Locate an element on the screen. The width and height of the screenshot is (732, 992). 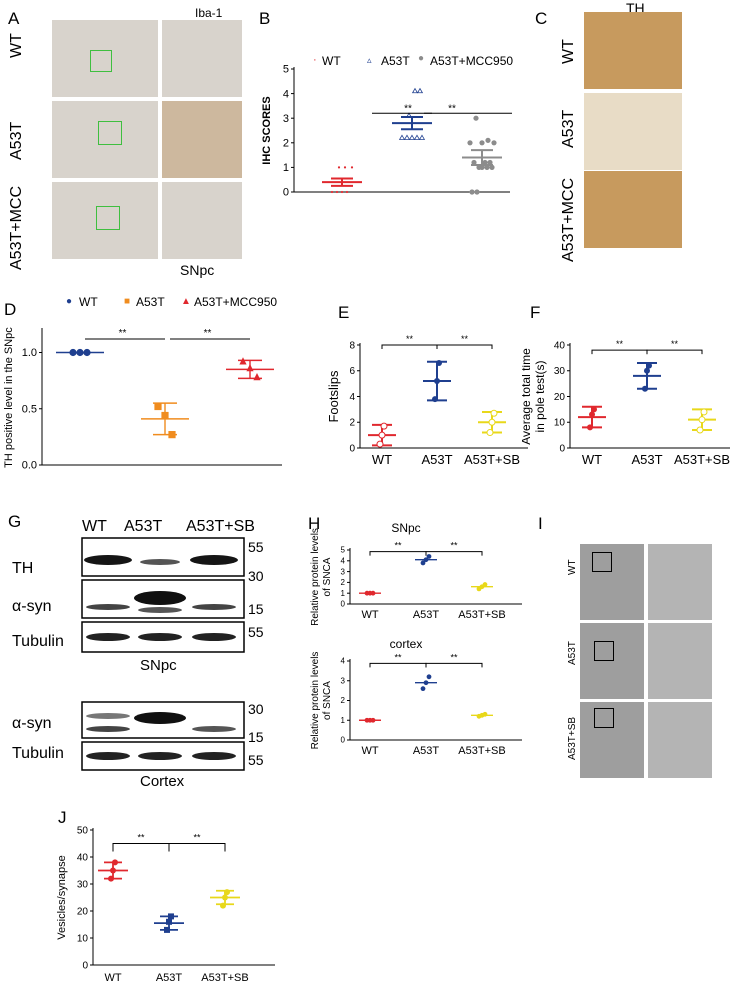
panel-a-footer: SNpc is located at coordinates (197, 270).